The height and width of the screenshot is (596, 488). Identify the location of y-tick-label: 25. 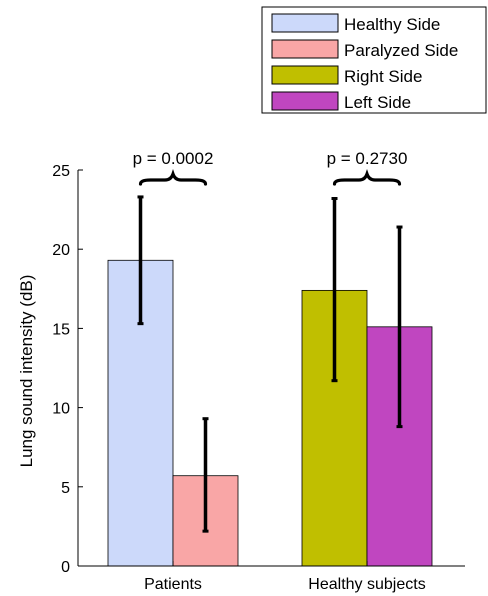
(61, 171).